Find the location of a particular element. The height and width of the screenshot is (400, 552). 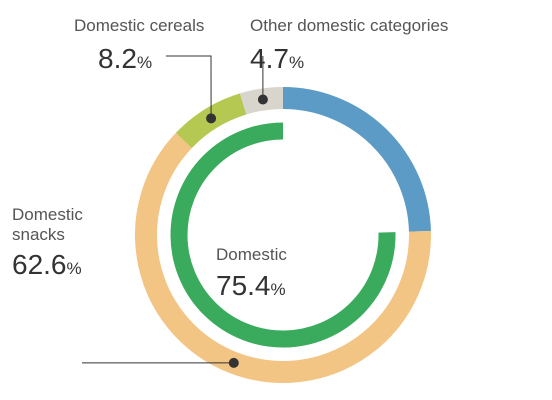

overseas-label: Overseas is located at coordinates (338, 160).